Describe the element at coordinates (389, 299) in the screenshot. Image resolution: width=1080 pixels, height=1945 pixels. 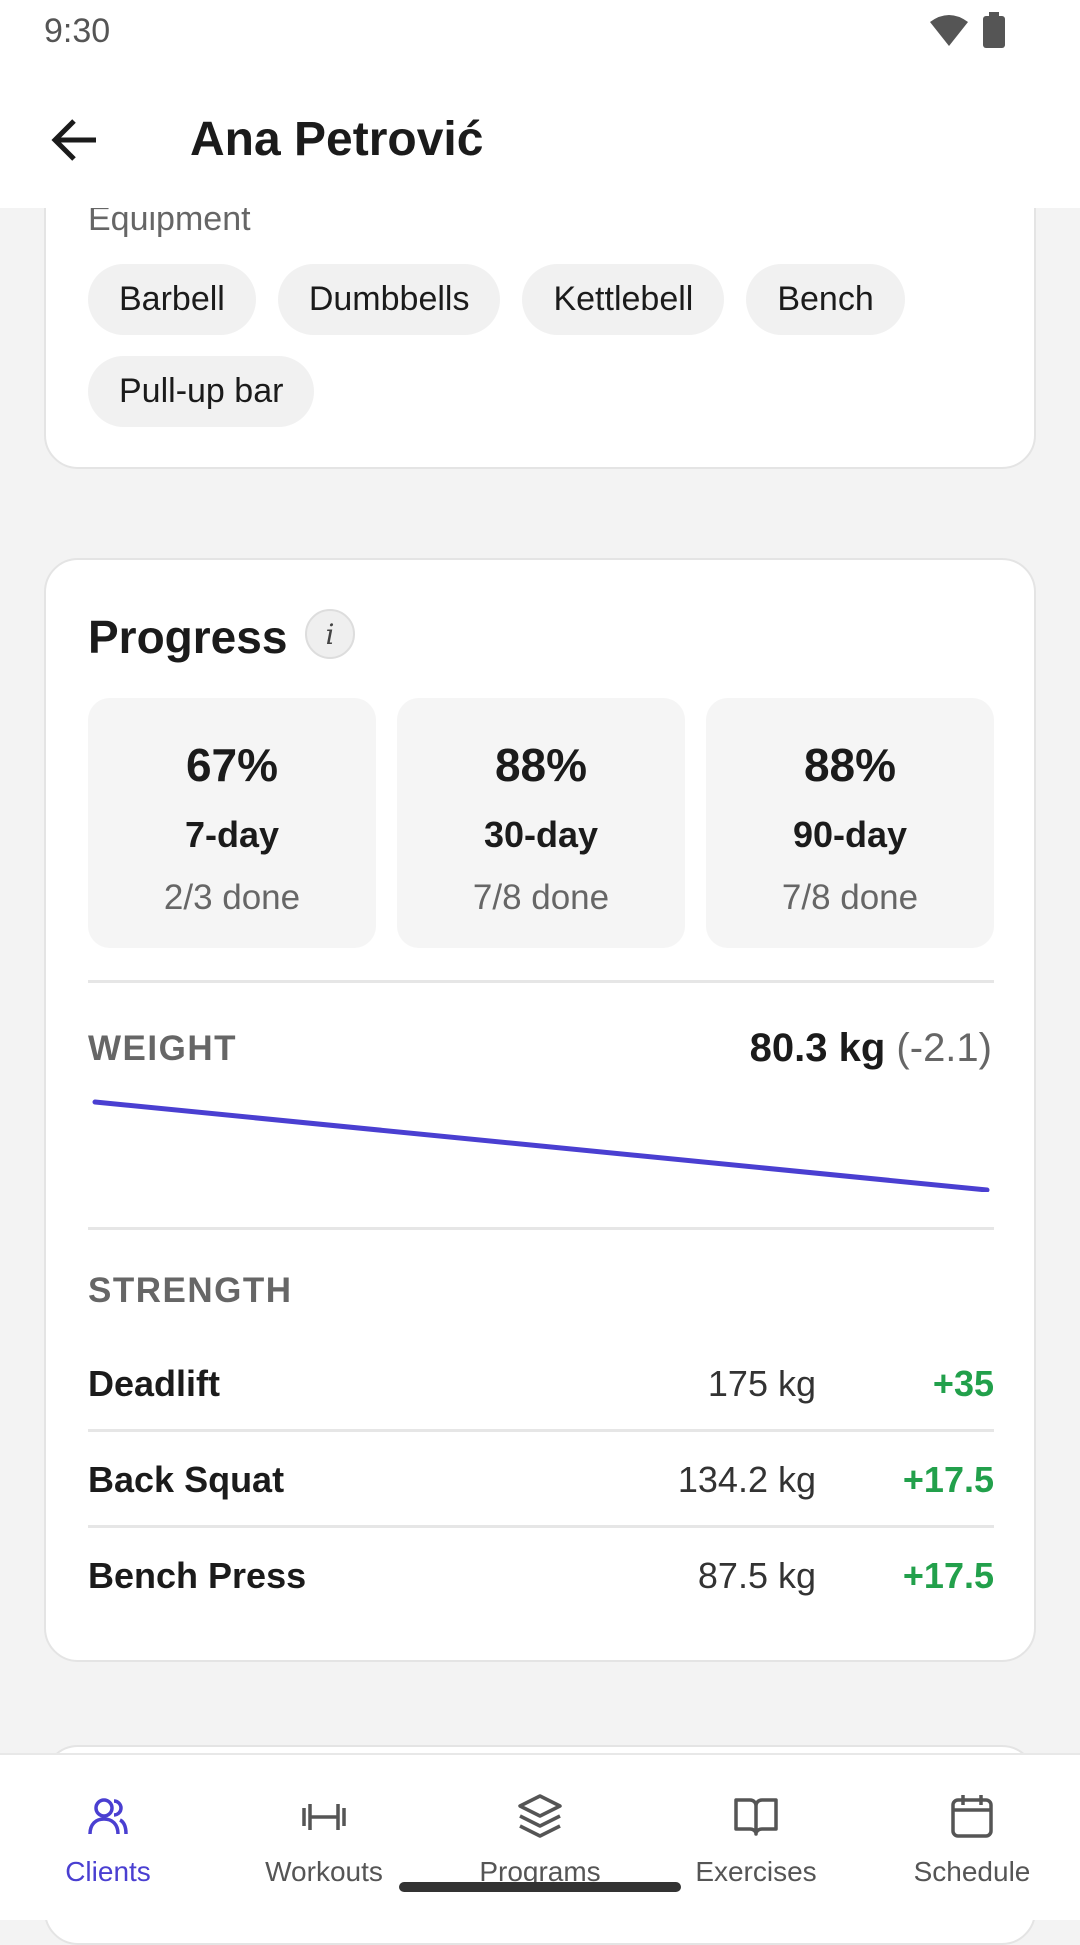
I see `chip: Dumbbells` at that location.